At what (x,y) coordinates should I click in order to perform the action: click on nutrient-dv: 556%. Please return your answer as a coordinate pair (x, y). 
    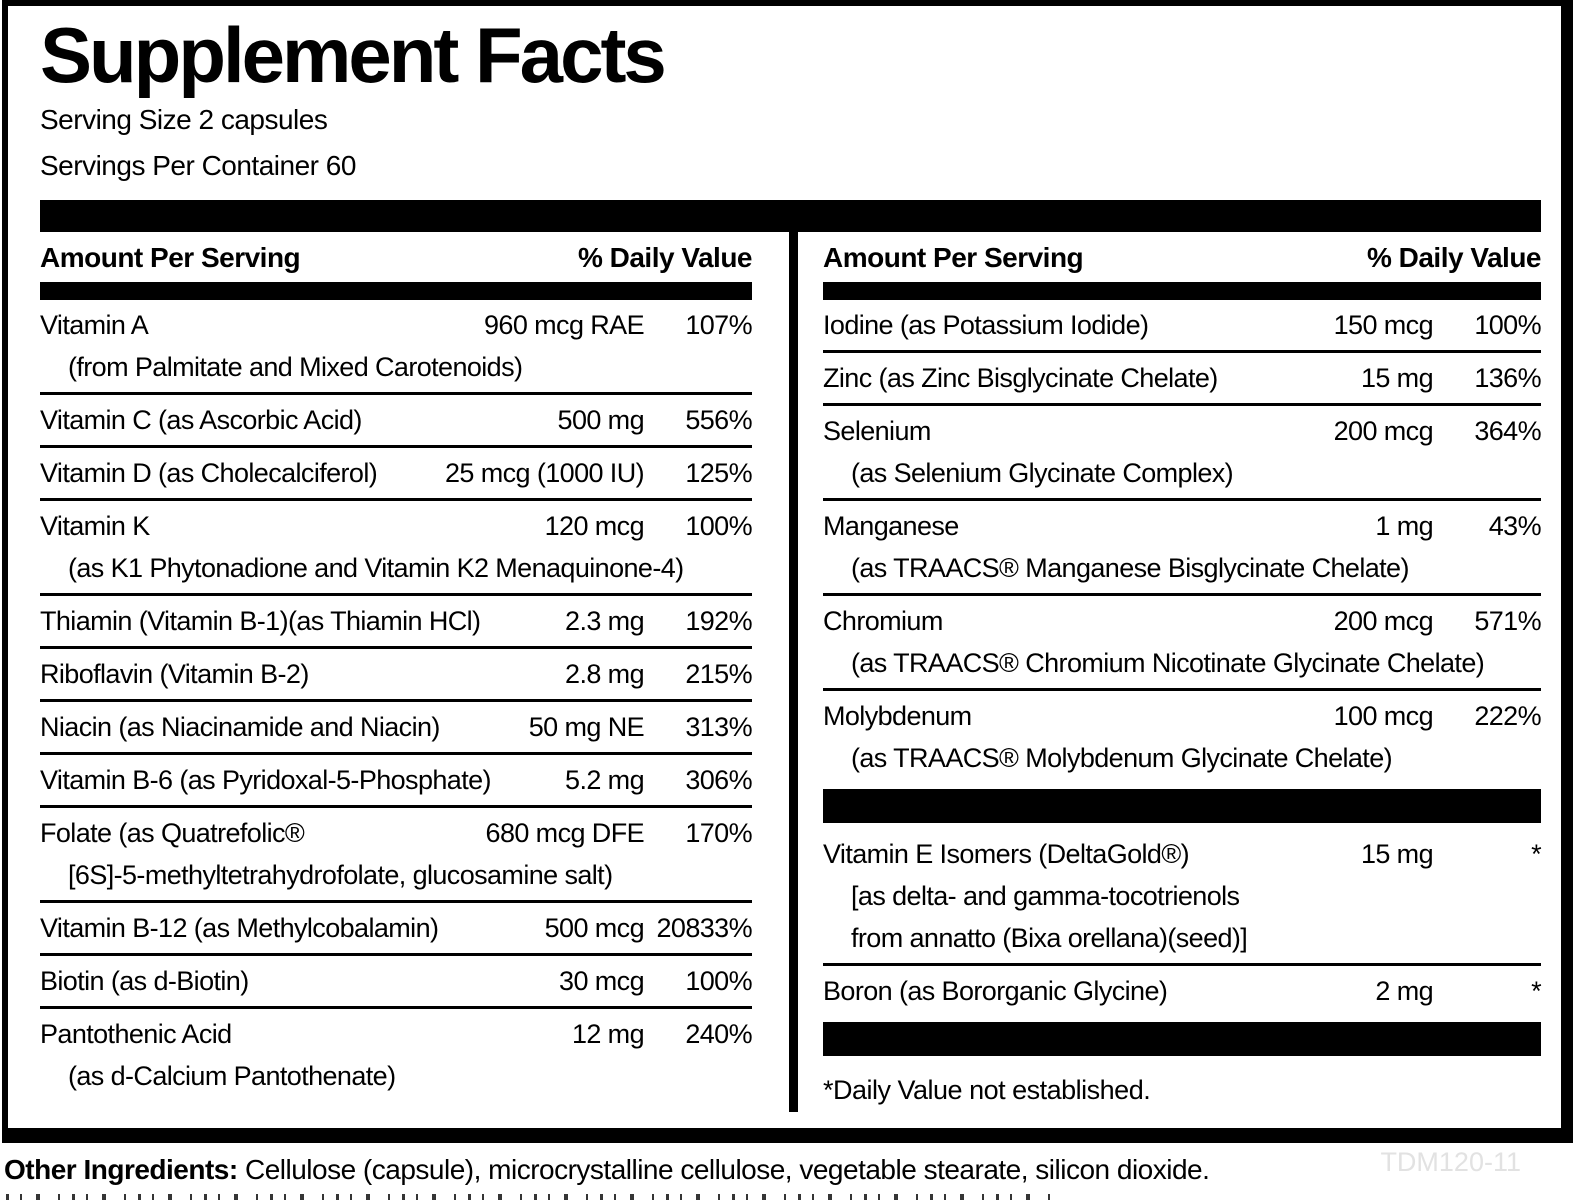
    Looking at the image, I should click on (718, 420).